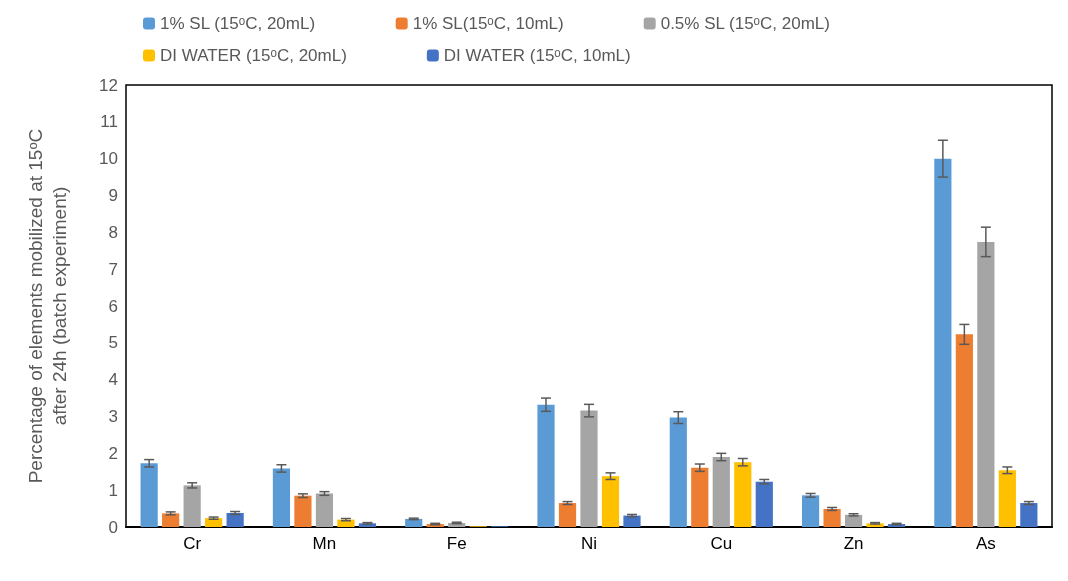  Describe the element at coordinates (113, 453) in the screenshot. I see `y-tick-label: 2` at that location.